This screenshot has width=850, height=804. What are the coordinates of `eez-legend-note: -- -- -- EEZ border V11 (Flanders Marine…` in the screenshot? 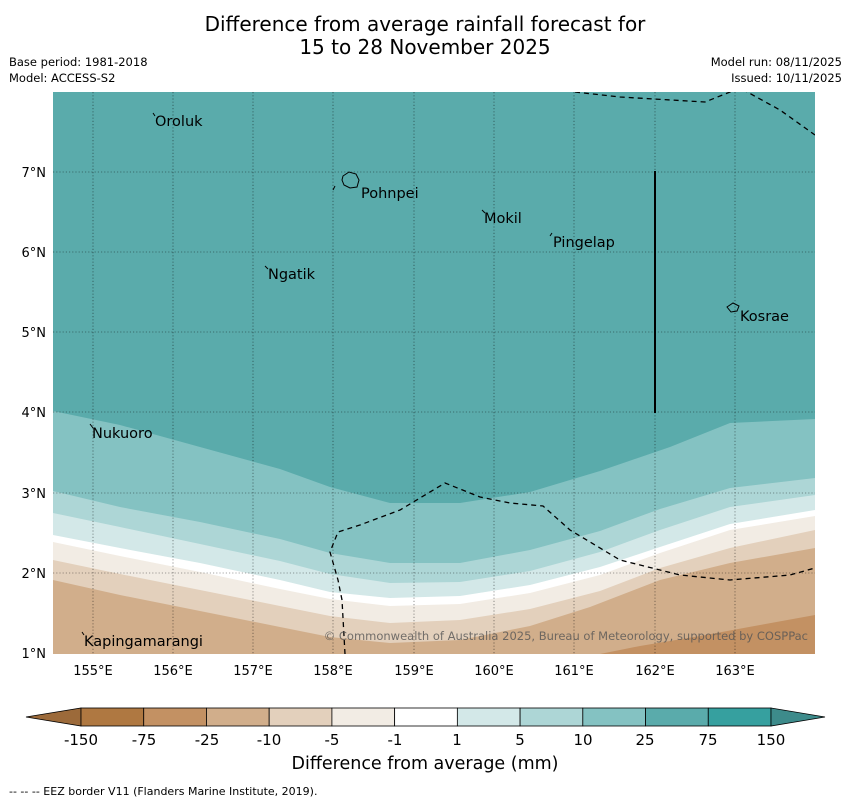 It's located at (163, 791).